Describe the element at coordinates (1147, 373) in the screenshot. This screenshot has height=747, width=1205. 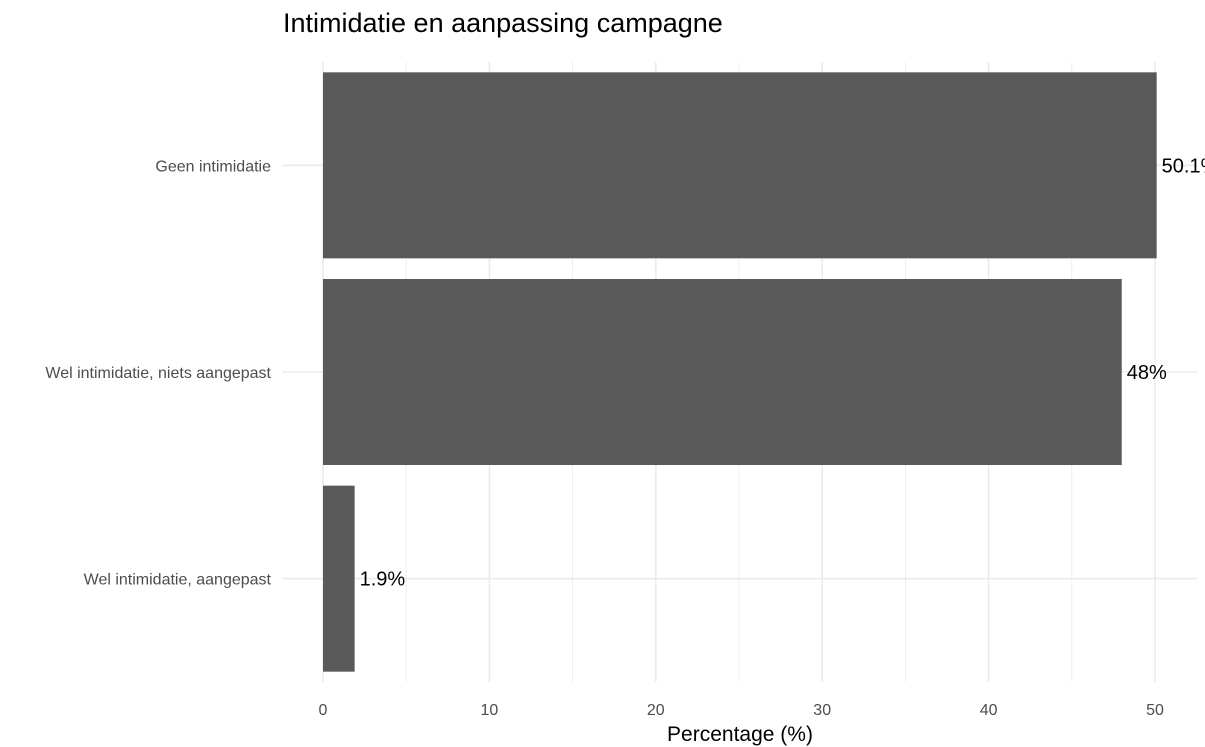
I see `data-label: 48%` at that location.